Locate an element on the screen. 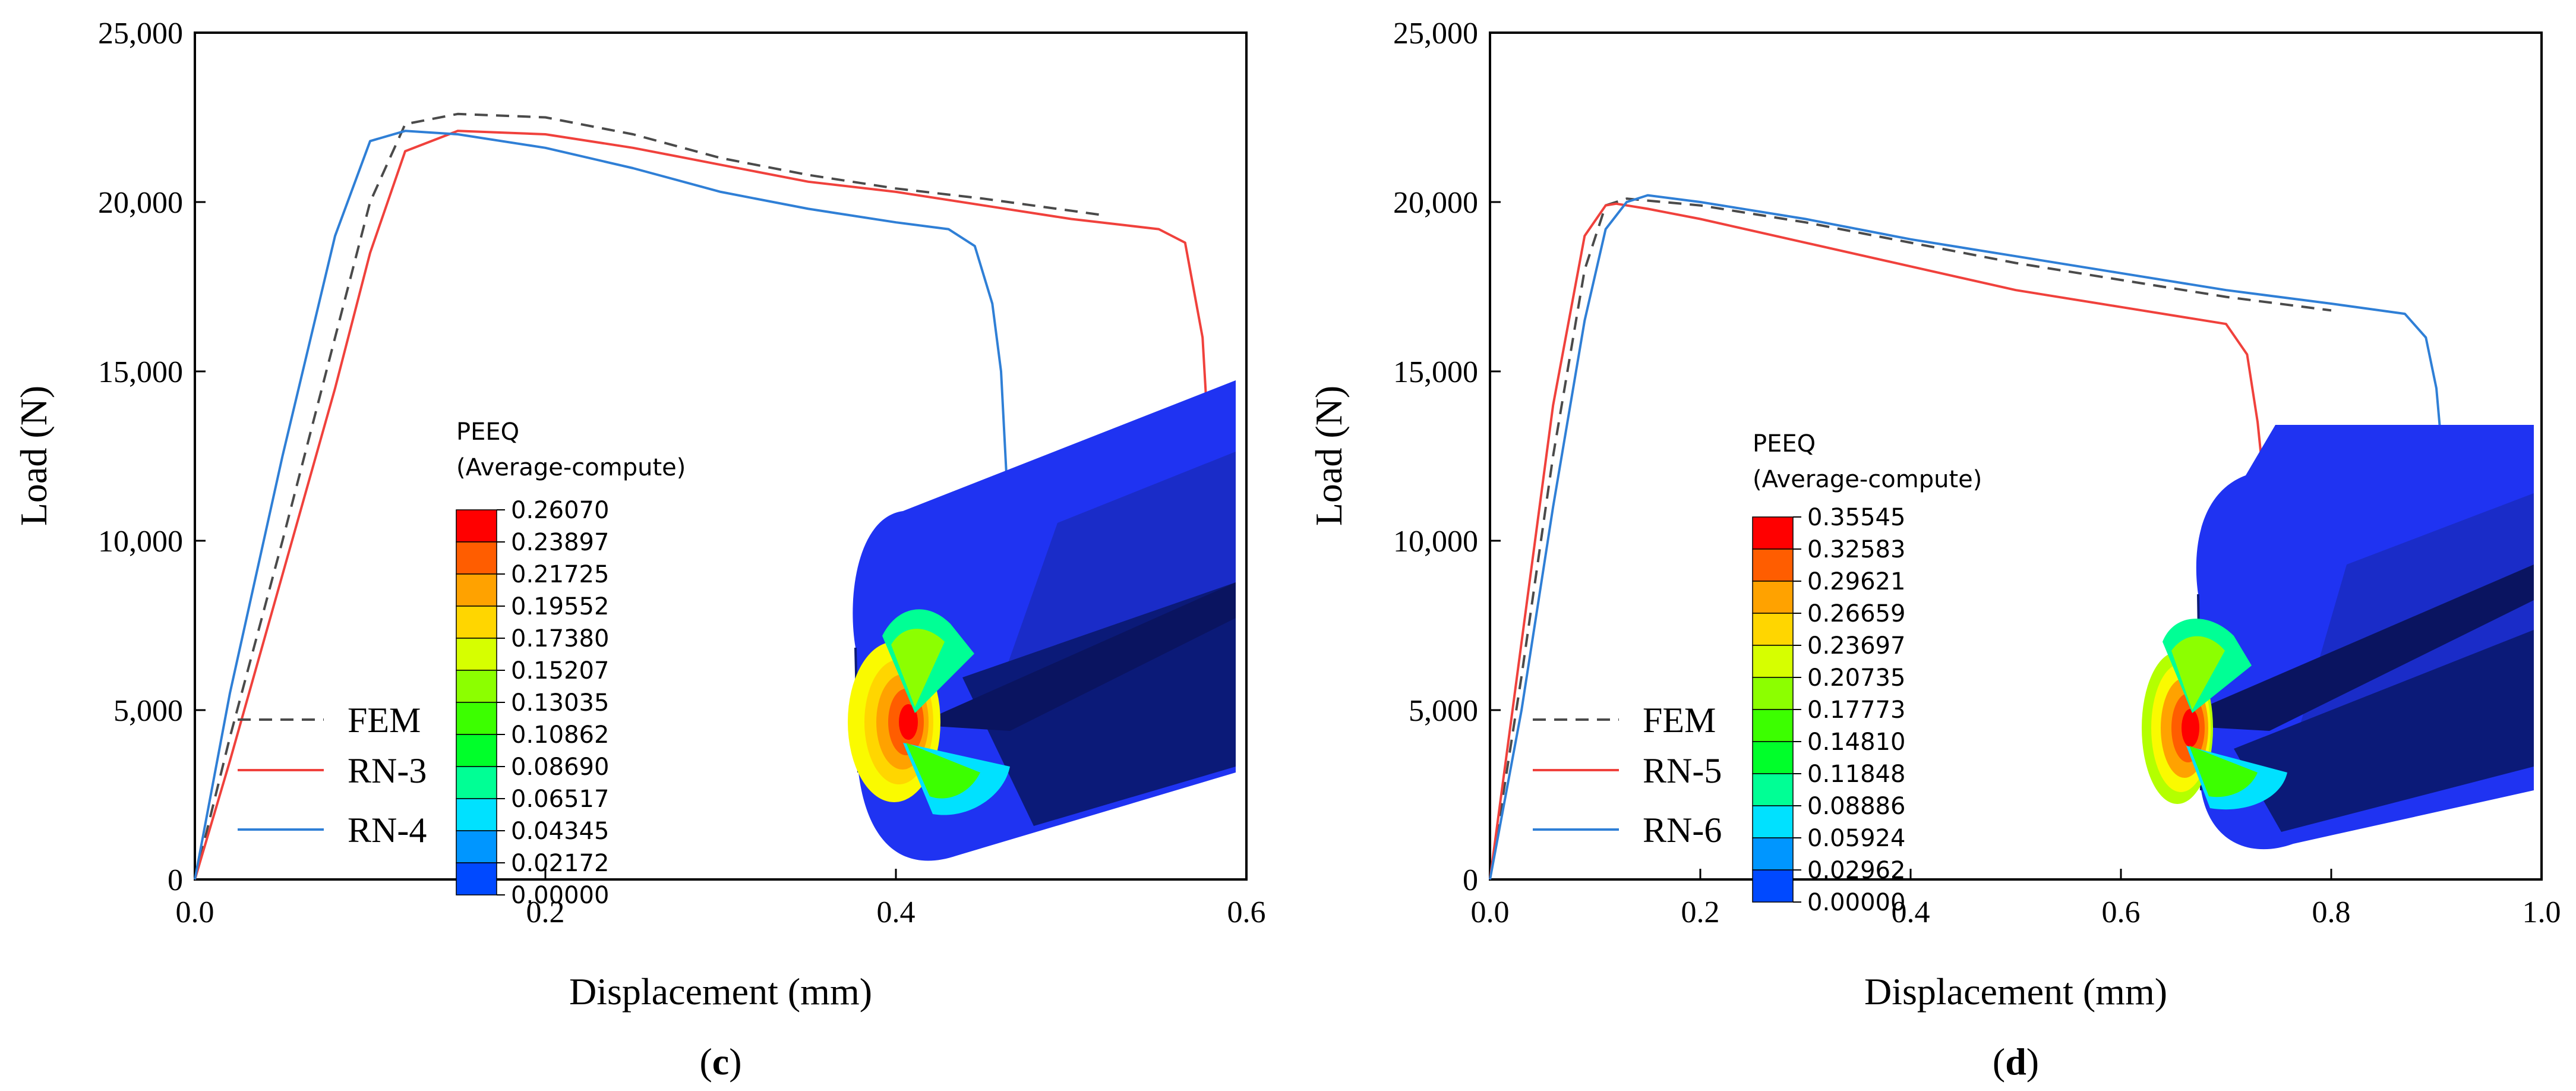 The image size is (2576, 1091). peeq-level-label: 0.17380 is located at coordinates (560, 638).